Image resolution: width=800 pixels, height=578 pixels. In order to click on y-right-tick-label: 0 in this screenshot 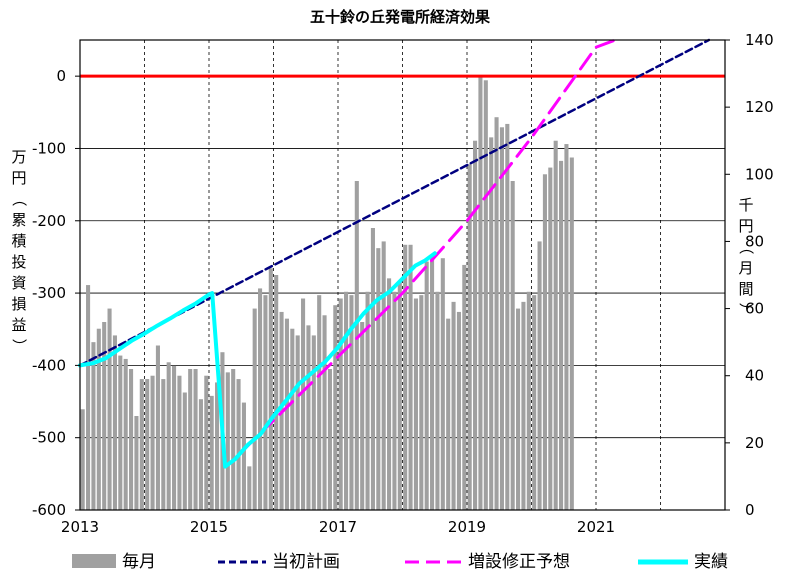, I will do `click(750, 510)`.